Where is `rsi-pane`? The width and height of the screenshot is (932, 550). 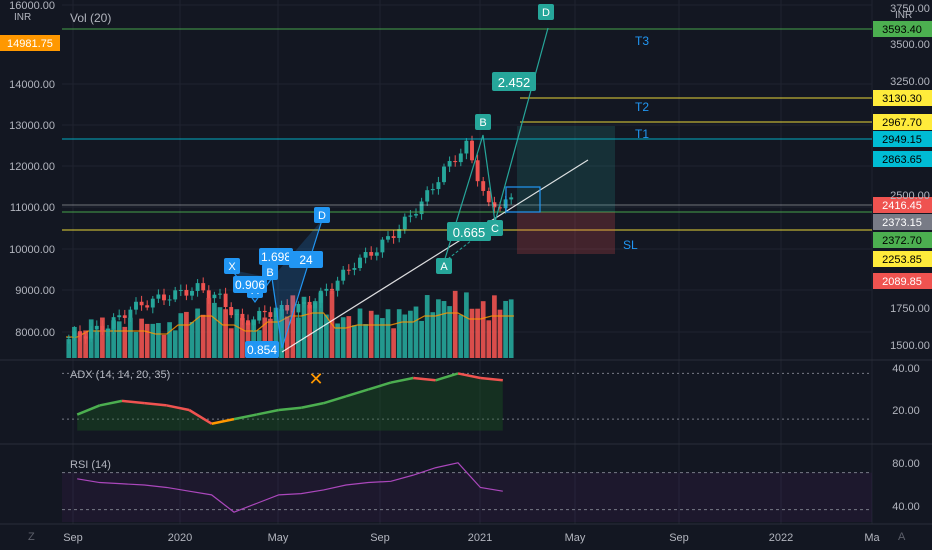
rsi-pane is located at coordinates (467, 492).